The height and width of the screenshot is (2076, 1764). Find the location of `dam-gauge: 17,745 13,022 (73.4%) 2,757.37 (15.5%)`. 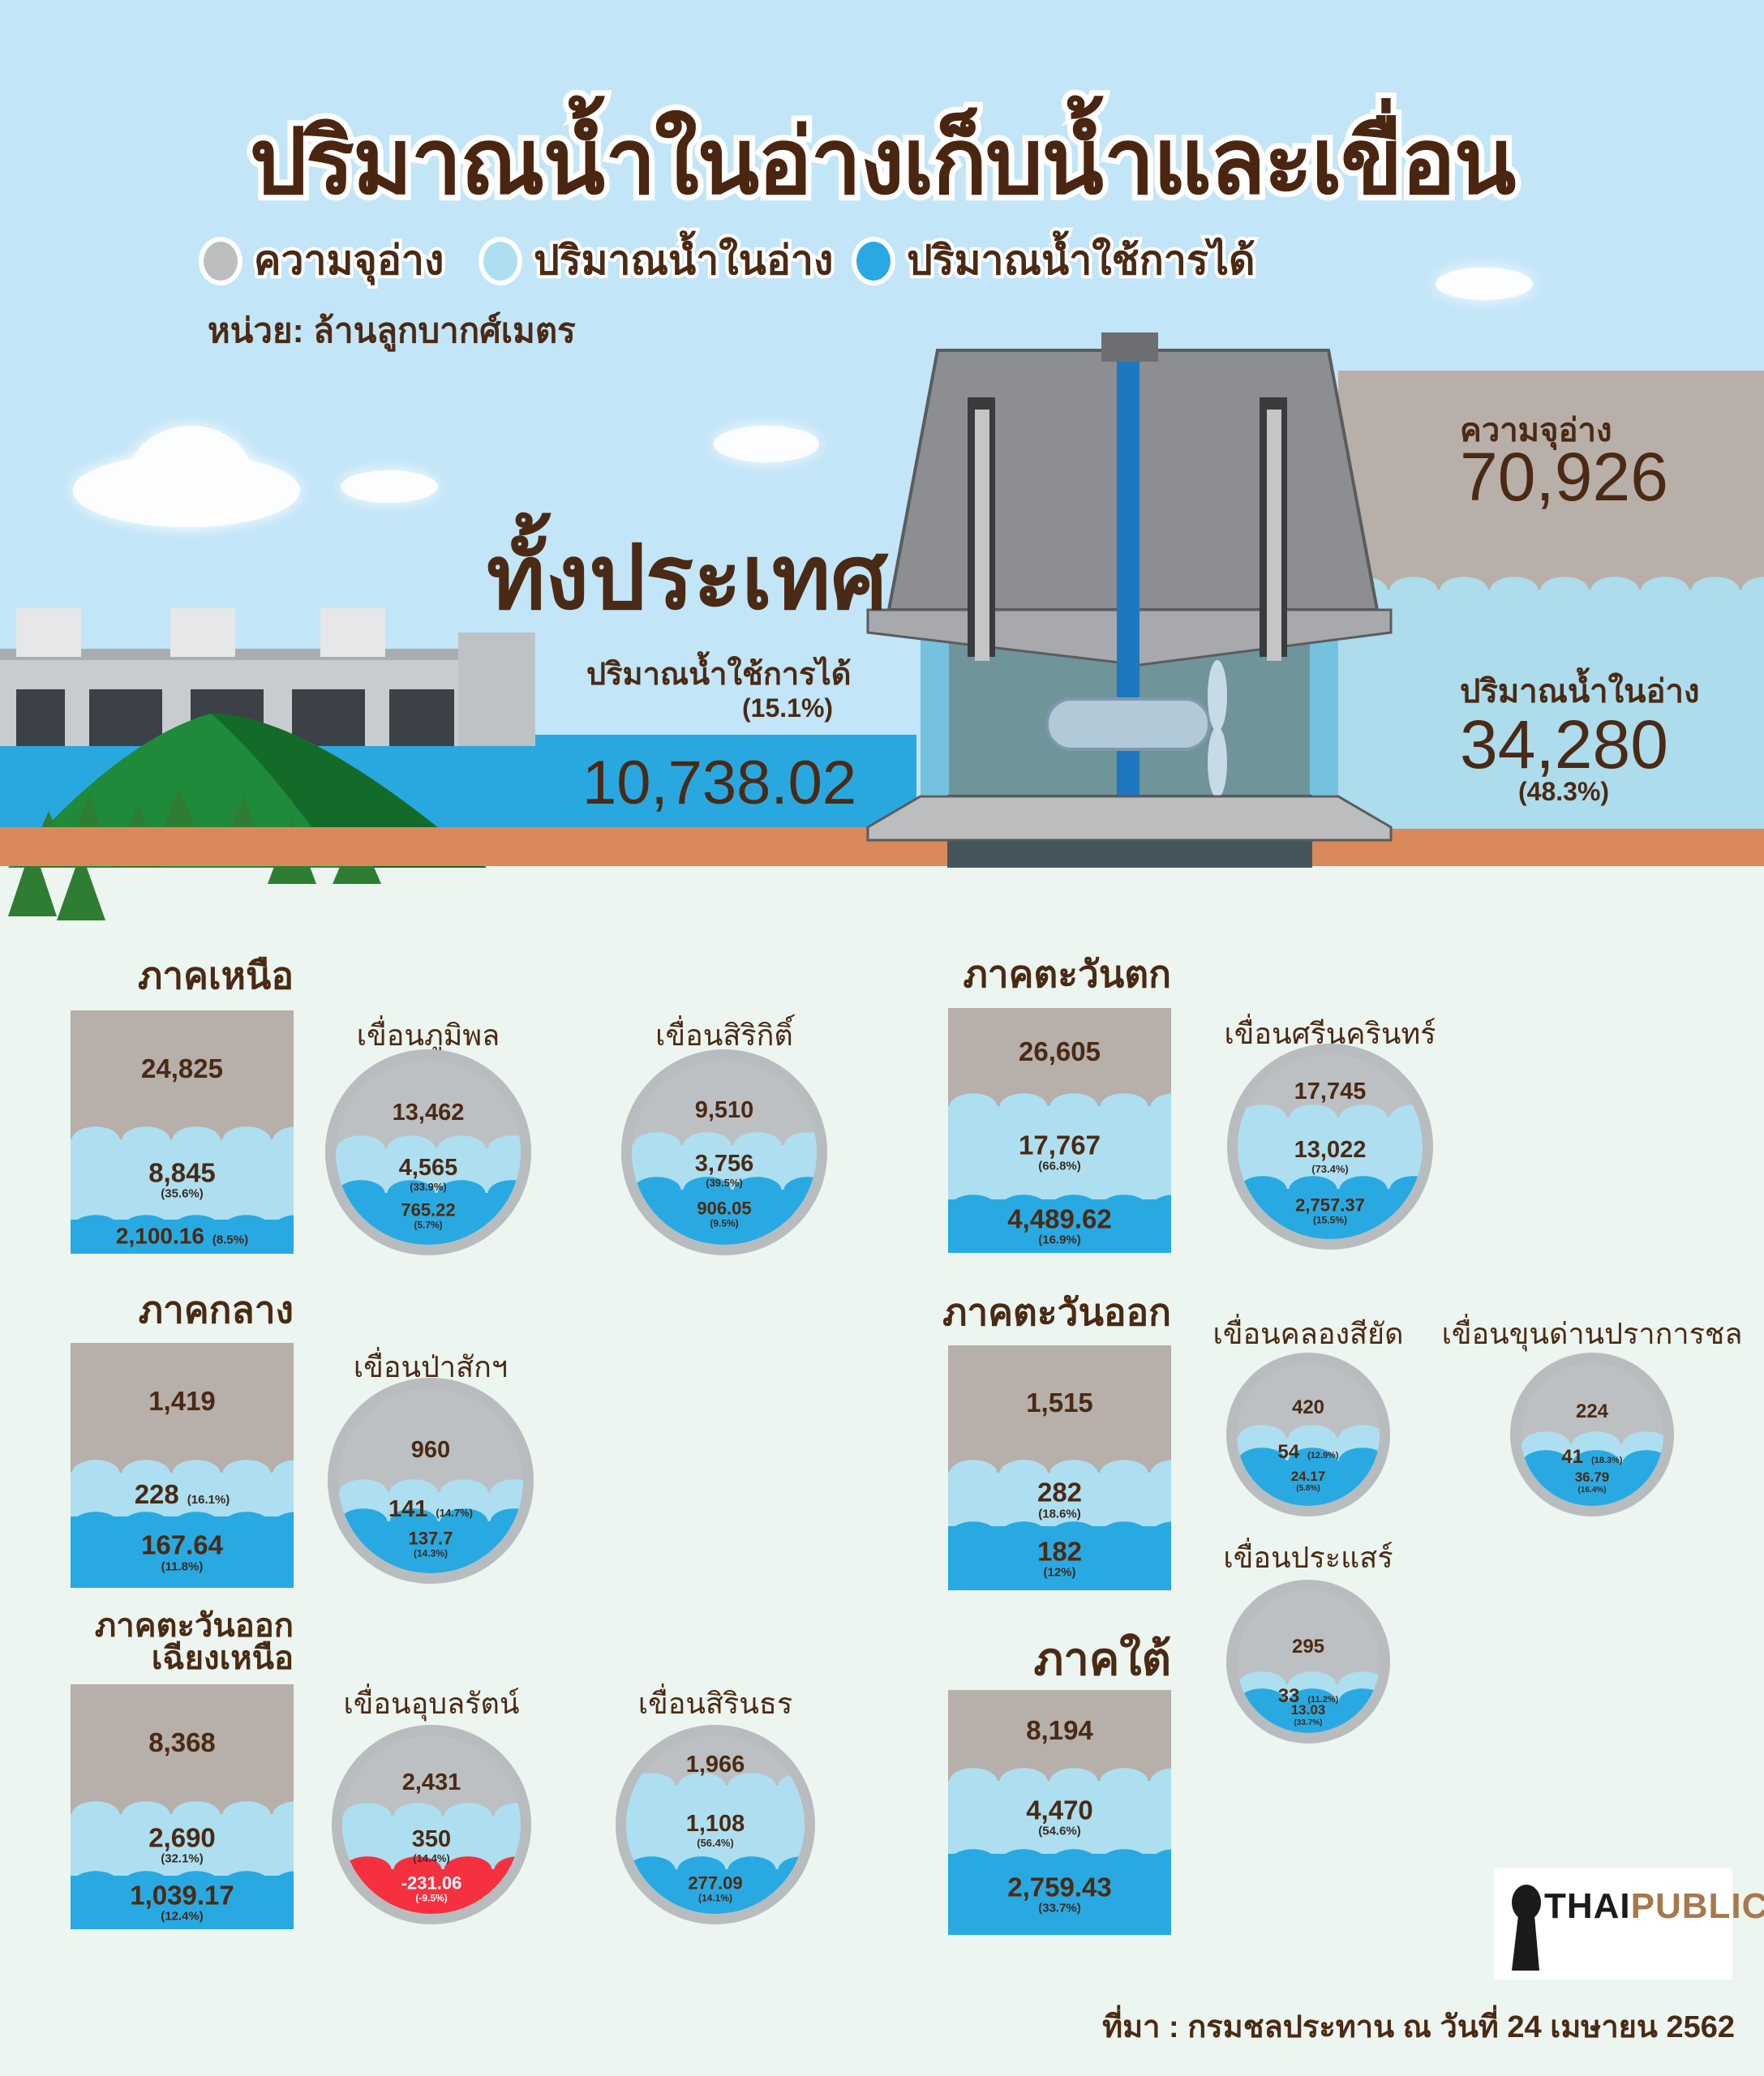

dam-gauge: 17,745 13,022 (73.4%) 2,757.37 (15.5%) is located at coordinates (1330, 1147).